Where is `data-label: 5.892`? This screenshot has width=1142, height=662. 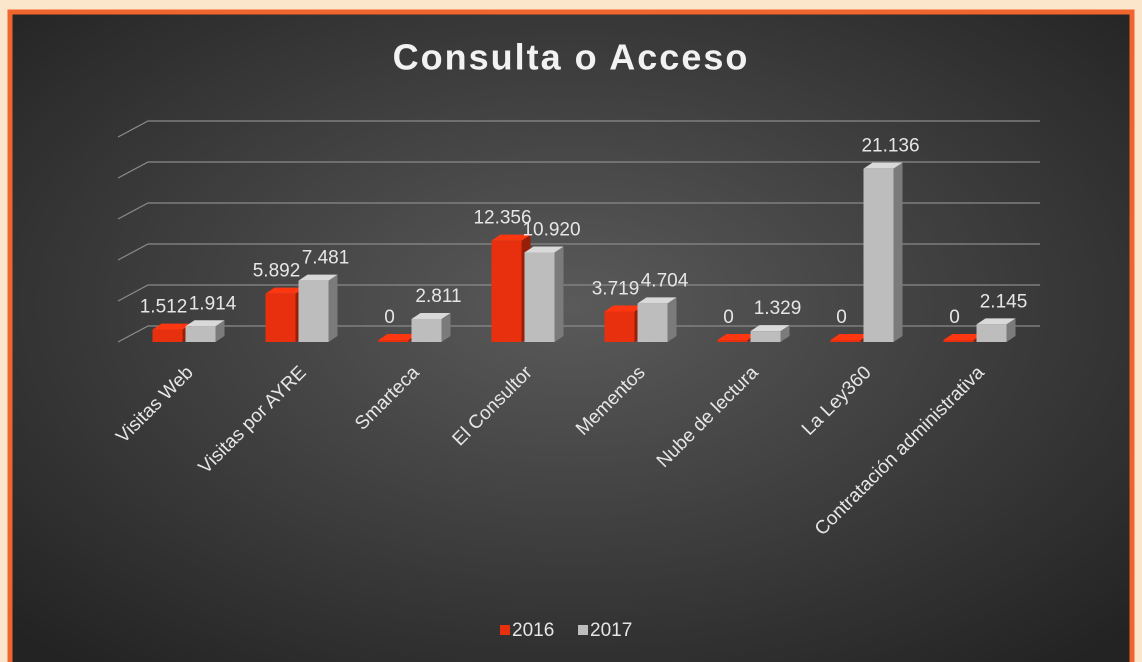
data-label: 5.892 is located at coordinates (277, 271).